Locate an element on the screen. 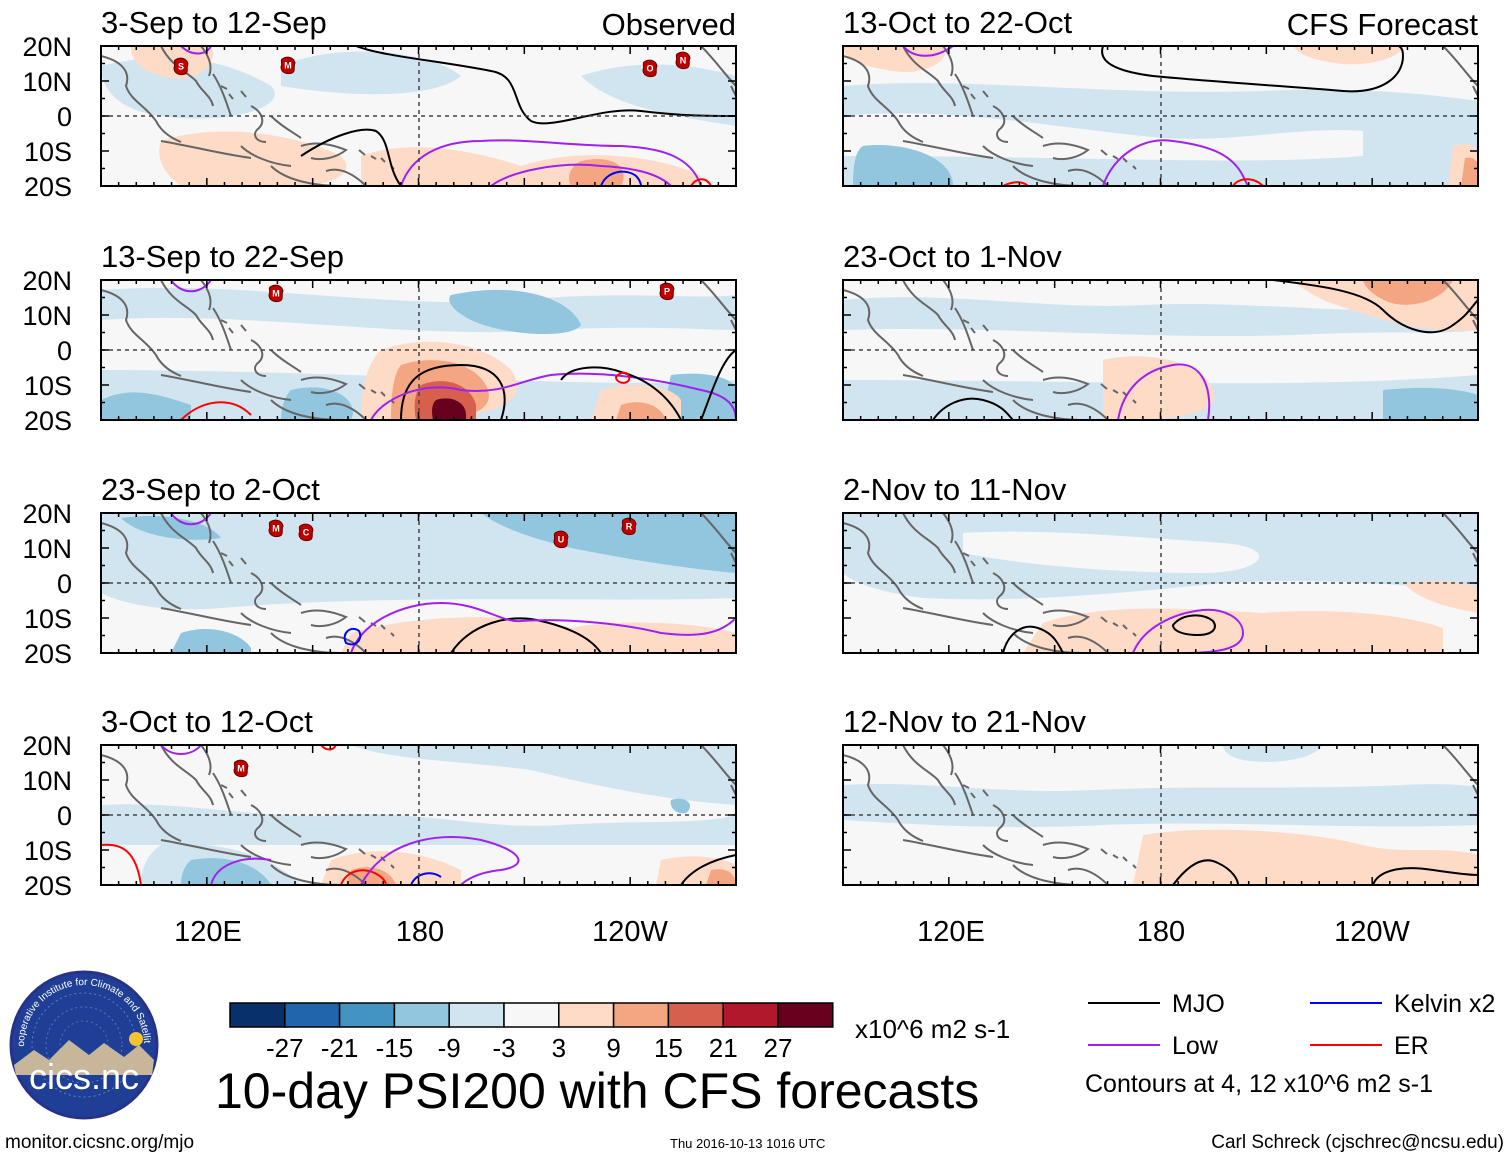 The image size is (1510, 1159). x-tick-120w-right: 120W is located at coordinates (1372, 932).